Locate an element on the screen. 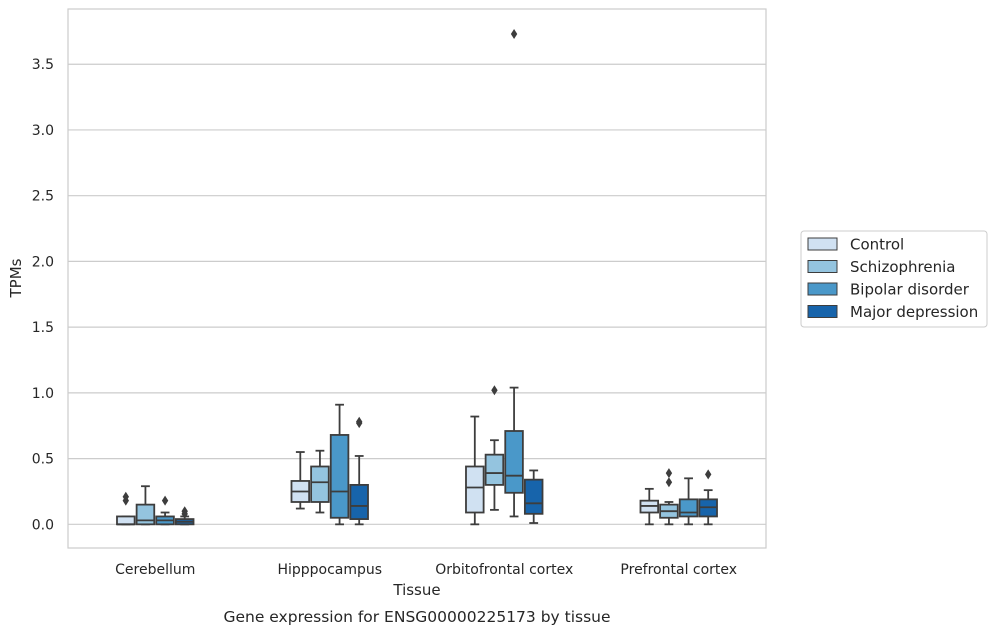 This screenshot has height=634, width=997. y-axis-label: TPMs is located at coordinates (16, 278).